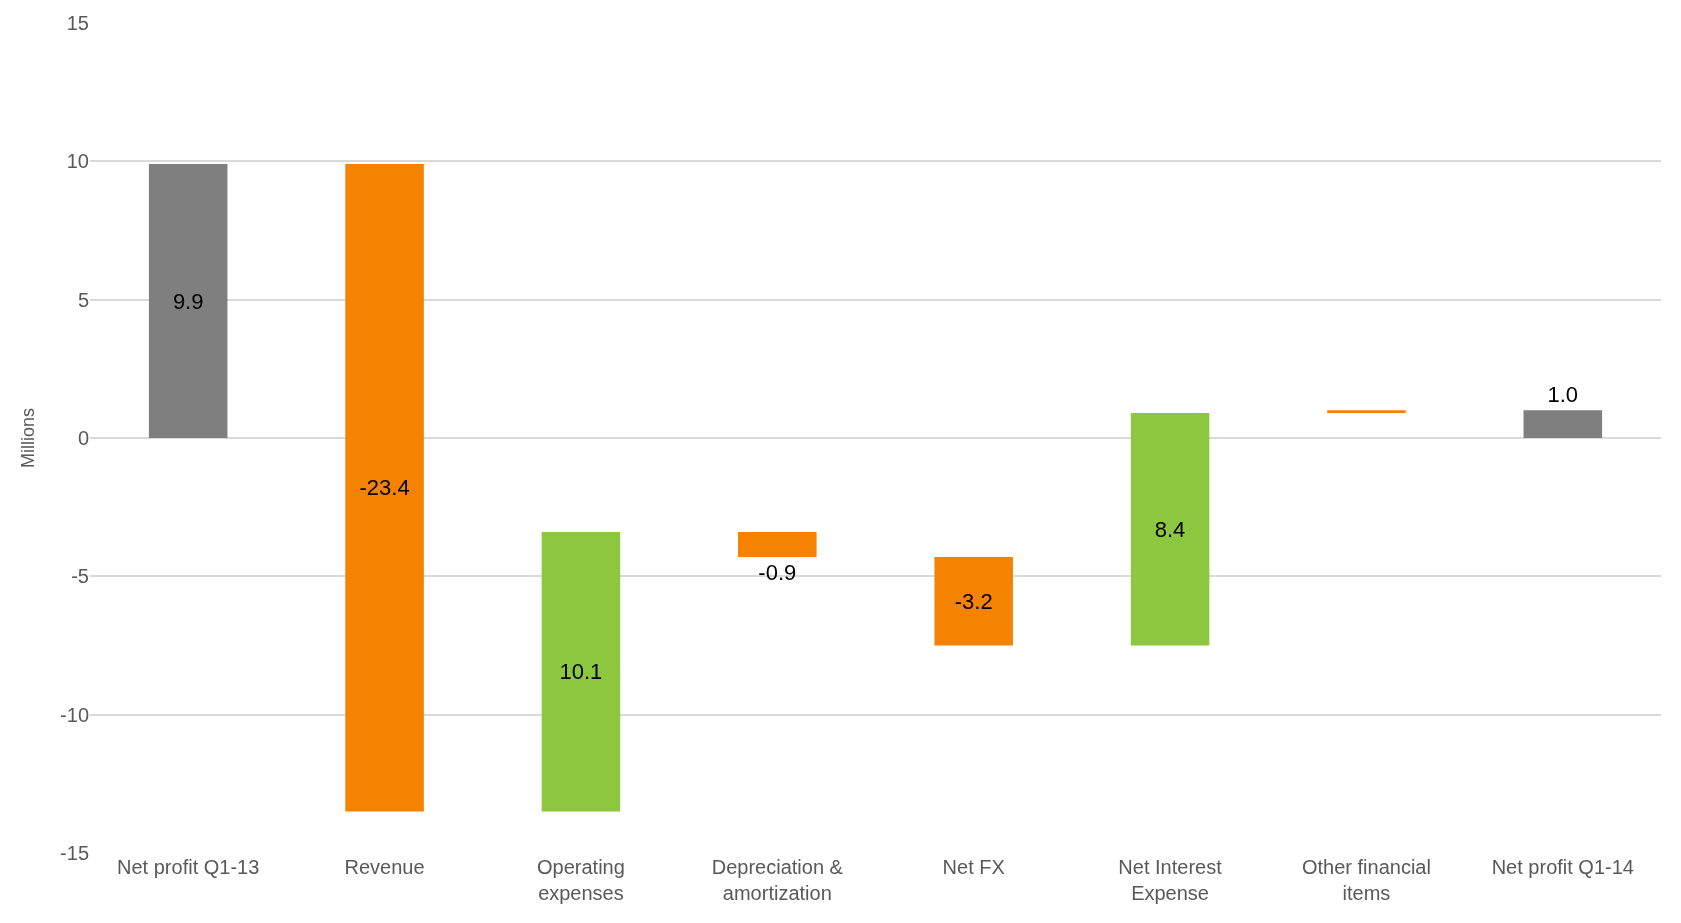 This screenshot has height=923, width=1681. I want to click on data-label: 10.1, so click(581, 672).